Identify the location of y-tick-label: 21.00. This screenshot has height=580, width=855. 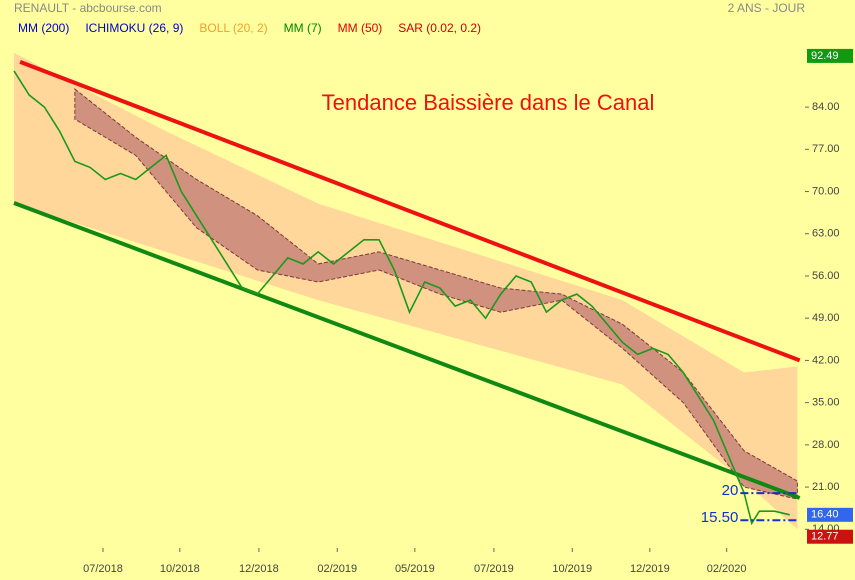
(826, 487).